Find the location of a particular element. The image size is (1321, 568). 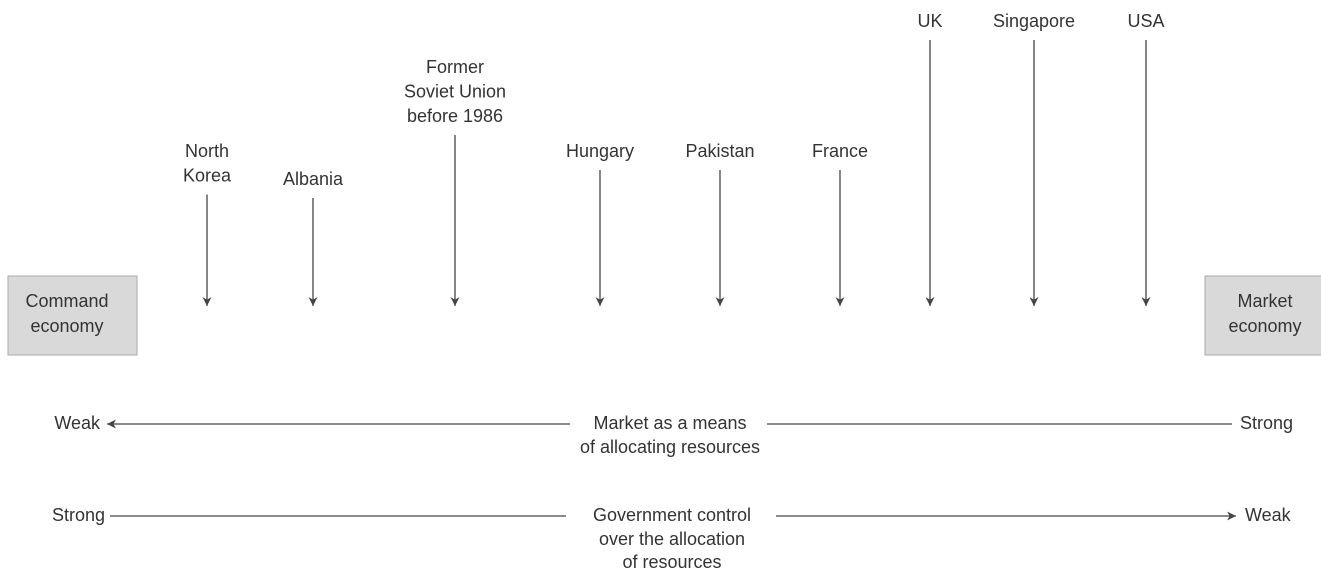

country-label: Pakistan is located at coordinates (719, 151).